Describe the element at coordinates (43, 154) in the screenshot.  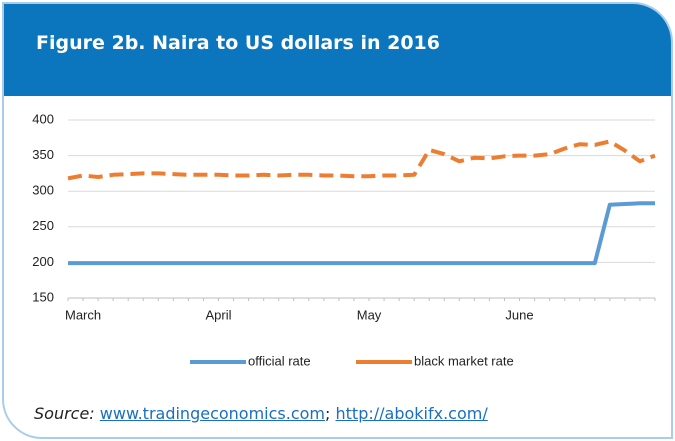
I see `y-tick-label: 350` at that location.